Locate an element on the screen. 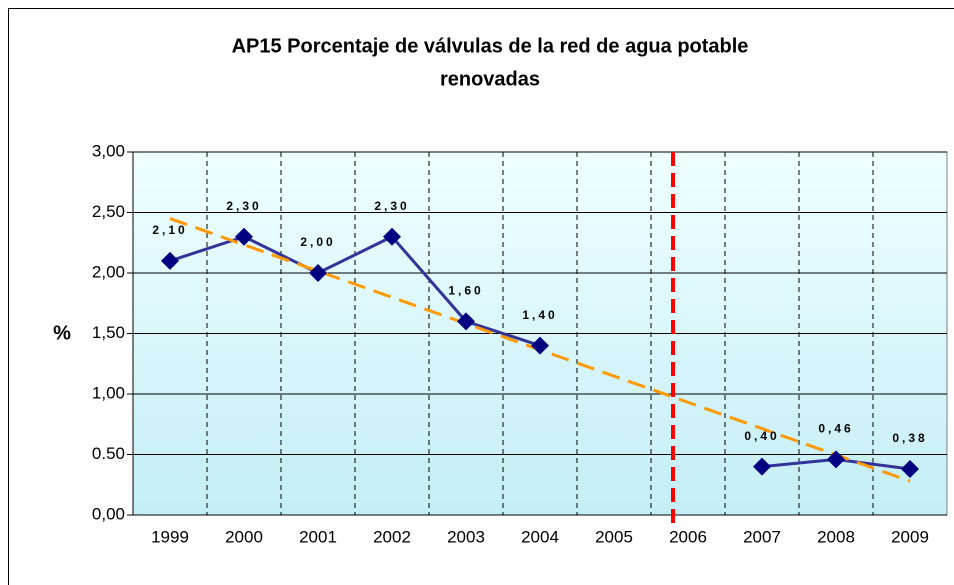 The image size is (954, 585). x-tick-label: 2009 is located at coordinates (910, 536).